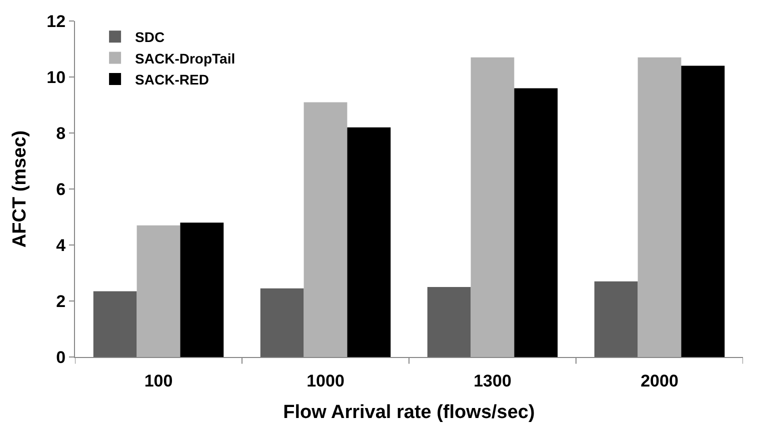 This screenshot has height=432, width=763. What do you see at coordinates (61, 133) in the screenshot?
I see `y-tick-label: 8` at bounding box center [61, 133].